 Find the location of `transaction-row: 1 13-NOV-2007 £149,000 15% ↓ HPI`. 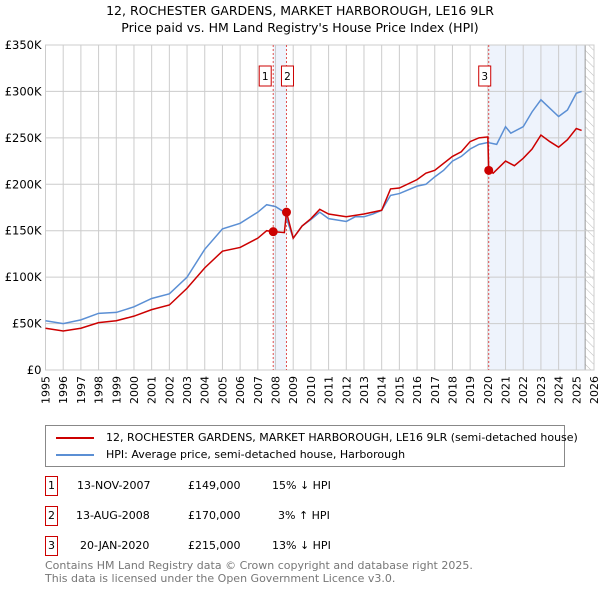

transaction-row: 1 13-NOV-2007 £149,000 15% ↓ HPI is located at coordinates (245, 486).